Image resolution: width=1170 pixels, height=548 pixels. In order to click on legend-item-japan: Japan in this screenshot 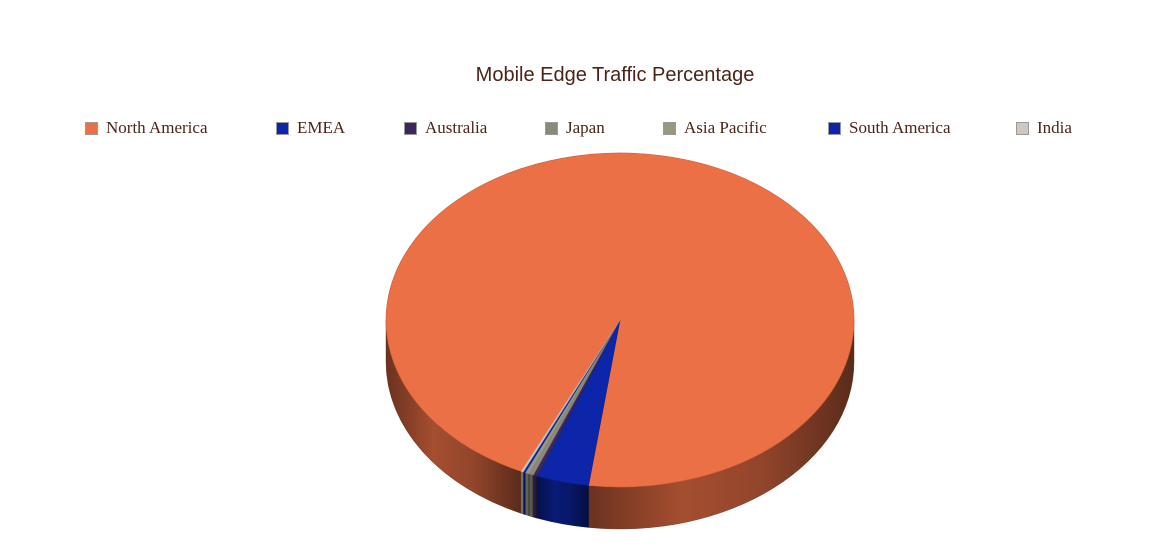, I will do `click(575, 128)`.